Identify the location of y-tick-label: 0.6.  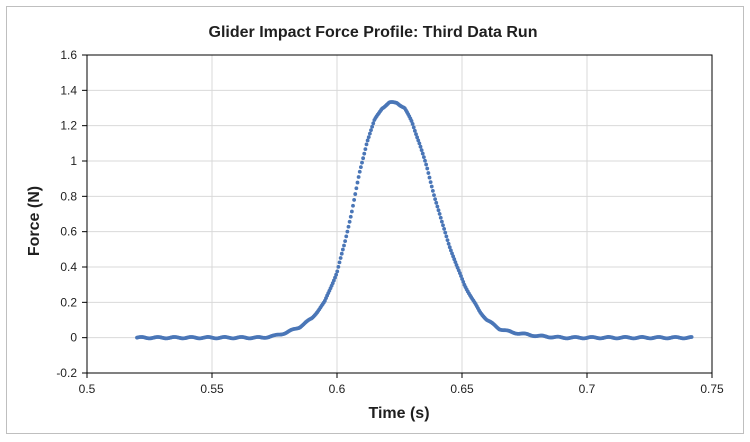
(68, 232).